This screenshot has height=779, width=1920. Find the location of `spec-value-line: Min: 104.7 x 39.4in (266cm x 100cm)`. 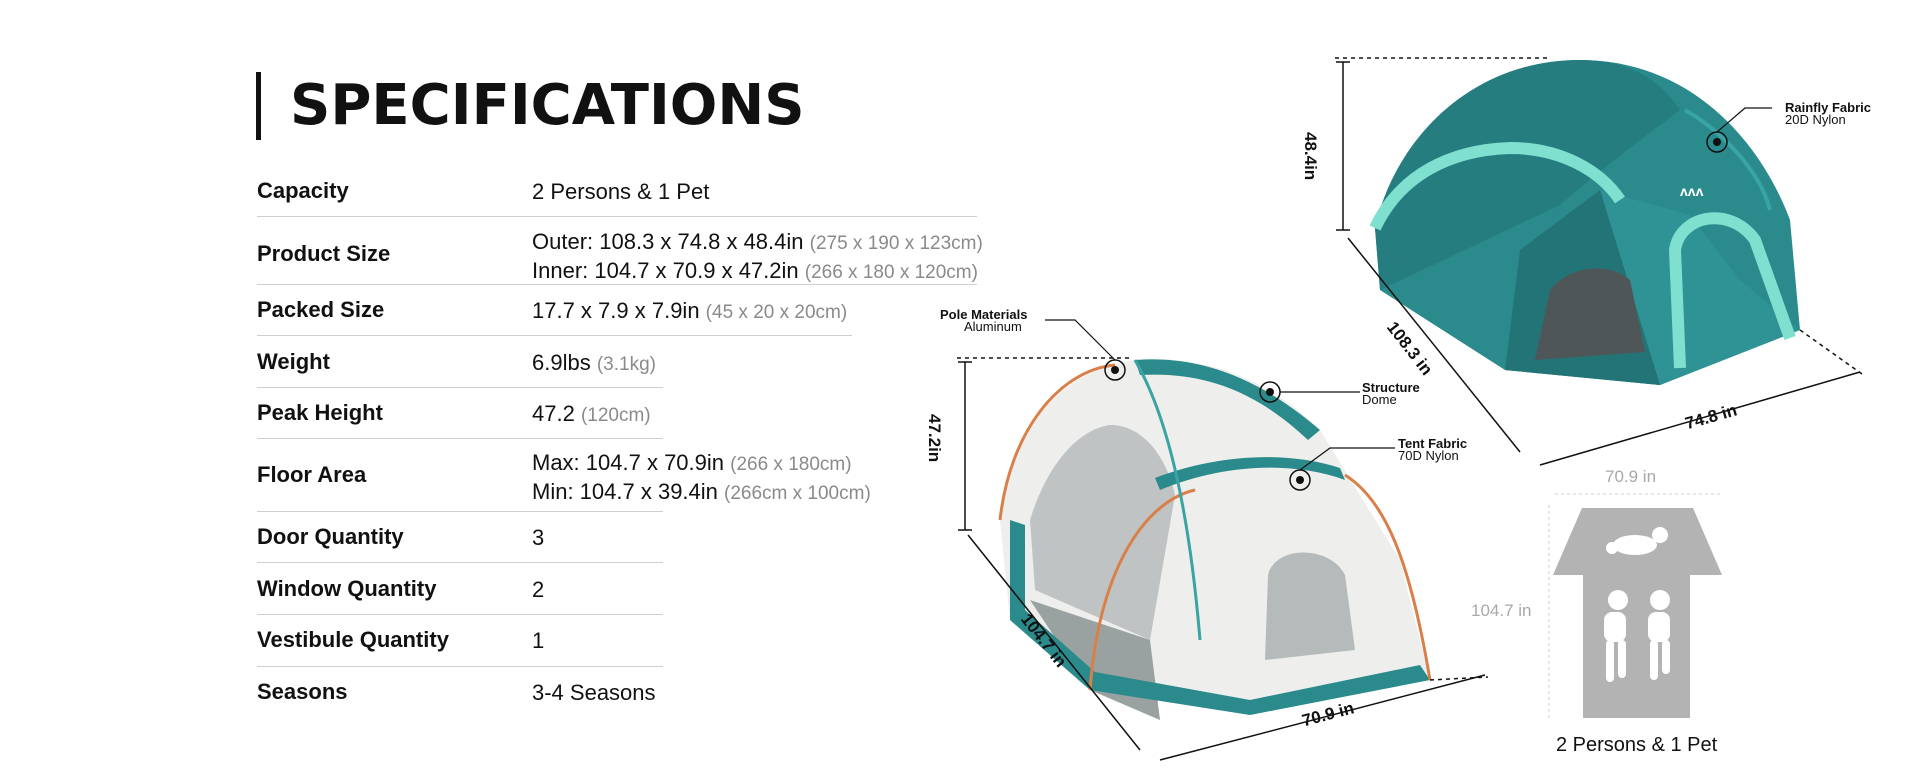

spec-value-line: Min: 104.7 x 39.4in (266cm x 100cm) is located at coordinates (701, 492).